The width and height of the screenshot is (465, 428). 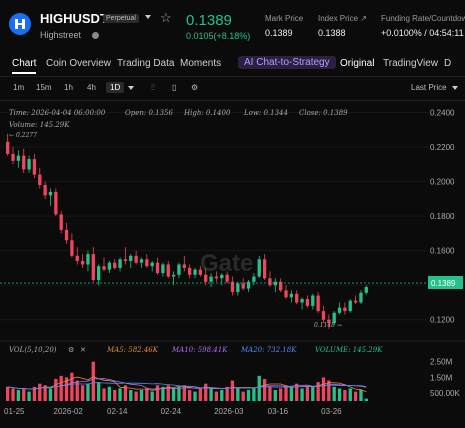 What do you see at coordinates (455, 88) in the screenshot?
I see `price-mode-chevron-icon` at bounding box center [455, 88].